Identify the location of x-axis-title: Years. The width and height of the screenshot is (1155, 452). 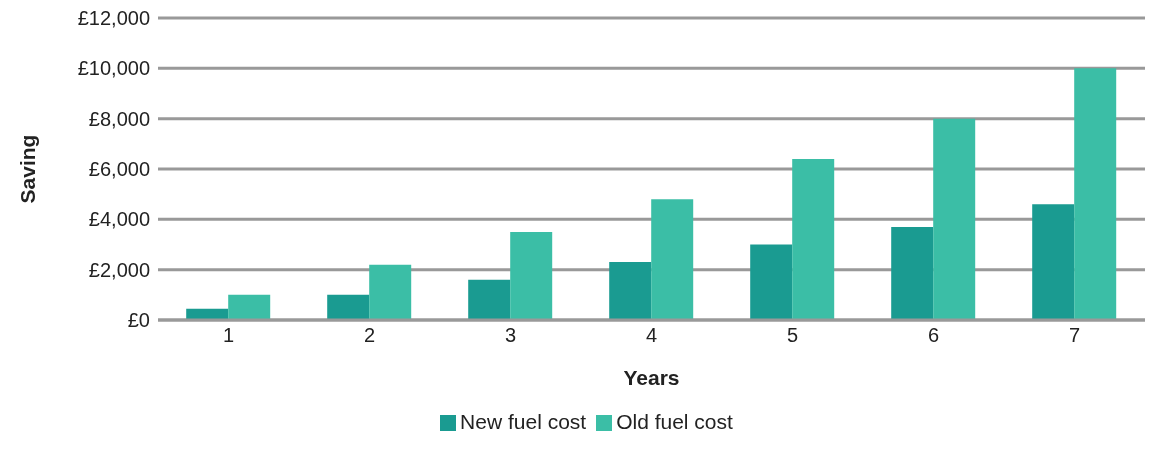
(651, 377).